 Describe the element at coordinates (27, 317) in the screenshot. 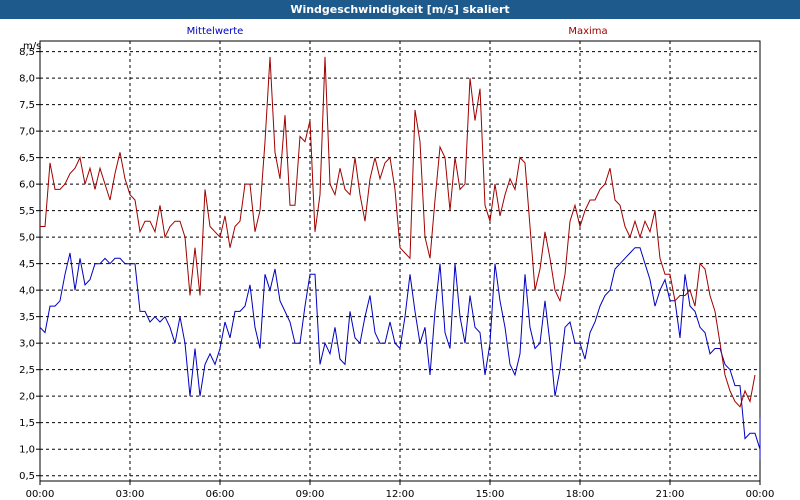

I see `y-tick-label: 3,5` at that location.